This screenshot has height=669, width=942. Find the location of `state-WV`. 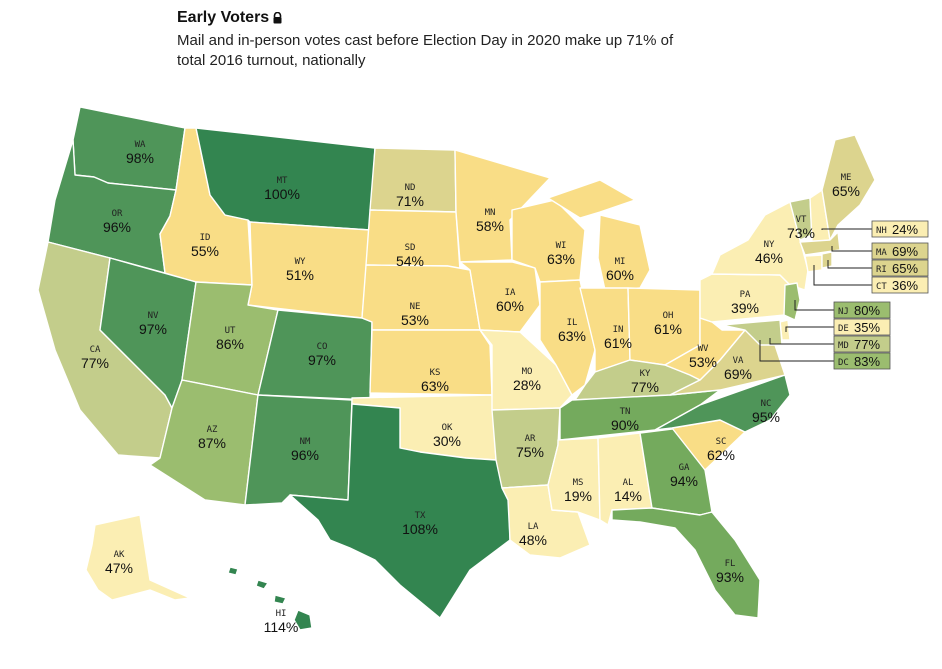

state-WV is located at coordinates (705, 349).